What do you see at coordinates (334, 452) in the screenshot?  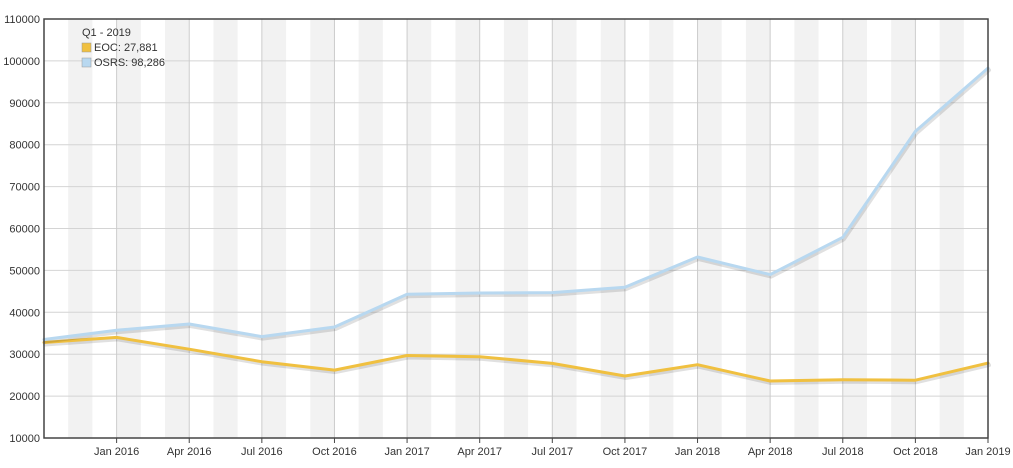 I see `x-tick-label: Oct 2016` at bounding box center [334, 452].